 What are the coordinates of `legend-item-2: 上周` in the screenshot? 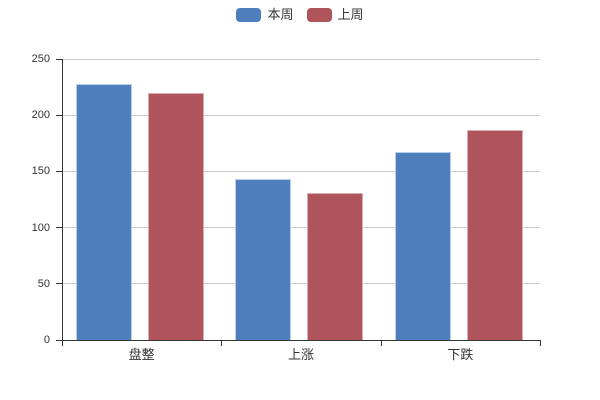 It's located at (335, 14).